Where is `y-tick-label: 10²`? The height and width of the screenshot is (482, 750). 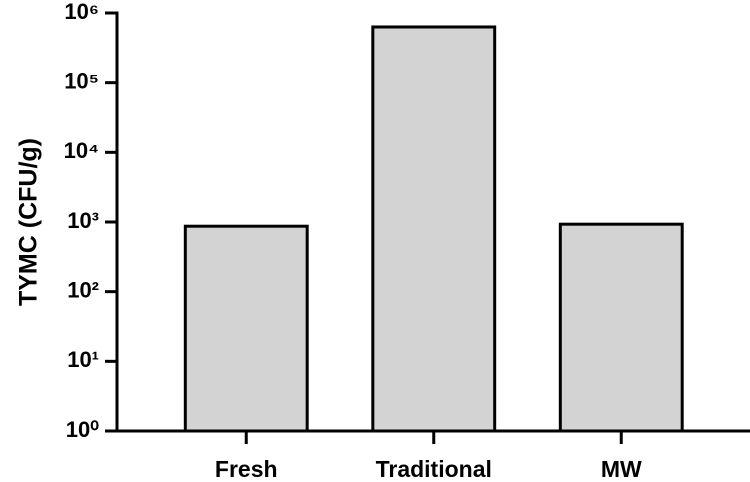 y-tick-label: 10² is located at coordinates (83, 289).